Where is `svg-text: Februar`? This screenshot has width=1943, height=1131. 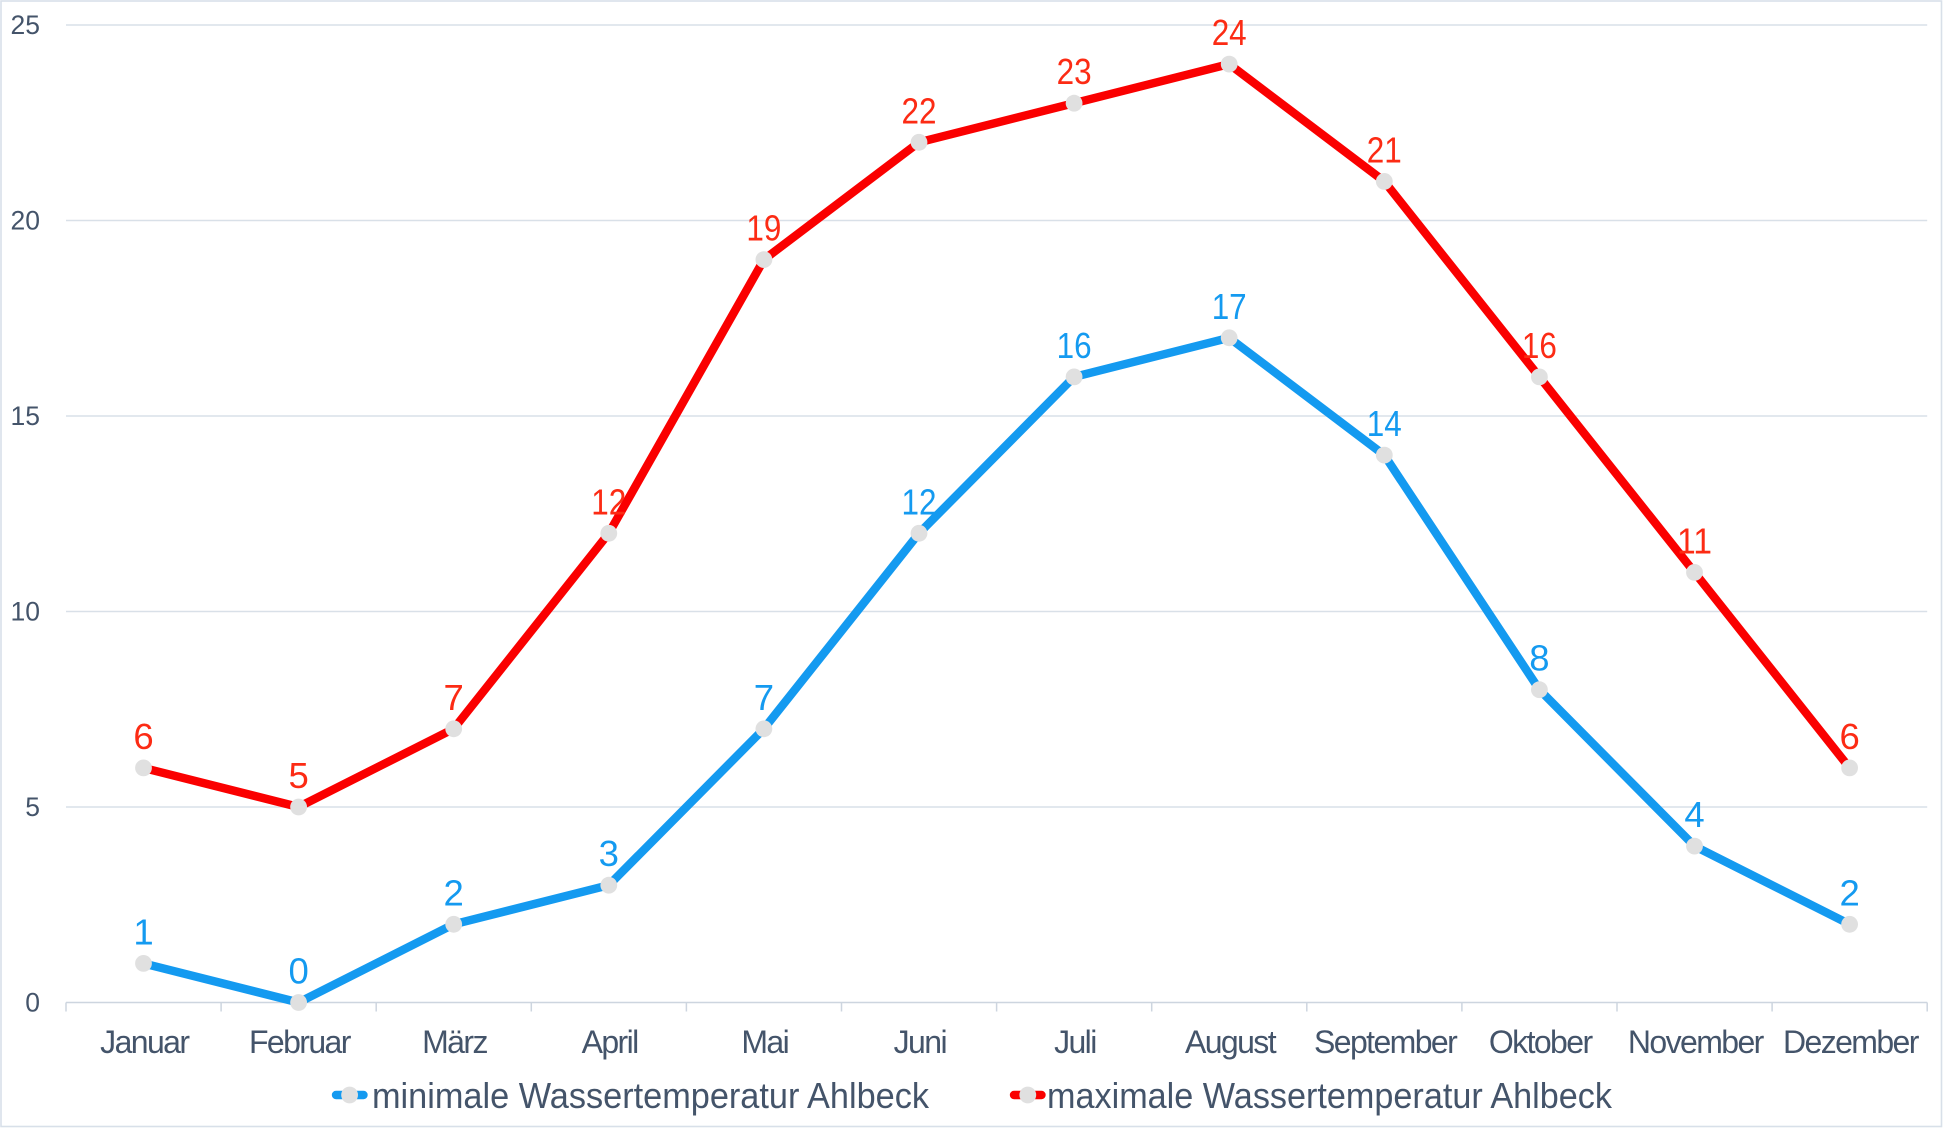
svg-text: Februar is located at coordinates (300, 1042).